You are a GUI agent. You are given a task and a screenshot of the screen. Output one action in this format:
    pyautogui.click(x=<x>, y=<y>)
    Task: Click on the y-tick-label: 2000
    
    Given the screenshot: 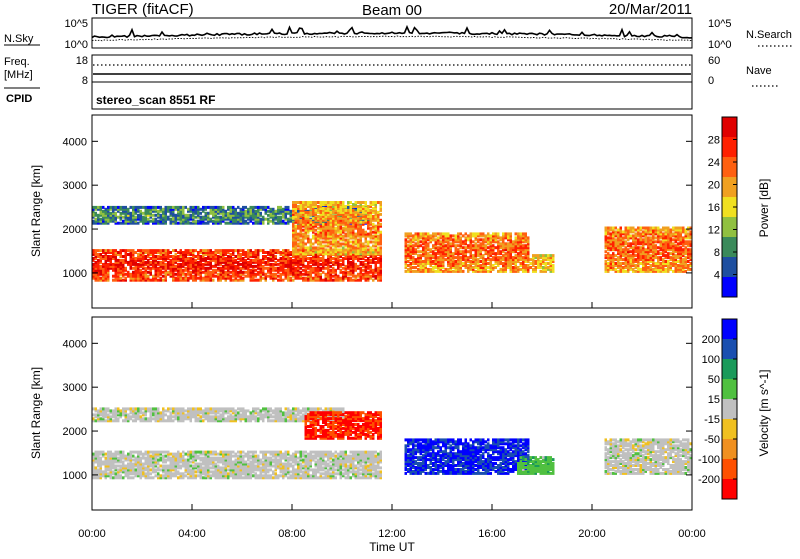 What is the action you would take?
    pyautogui.click(x=75, y=230)
    